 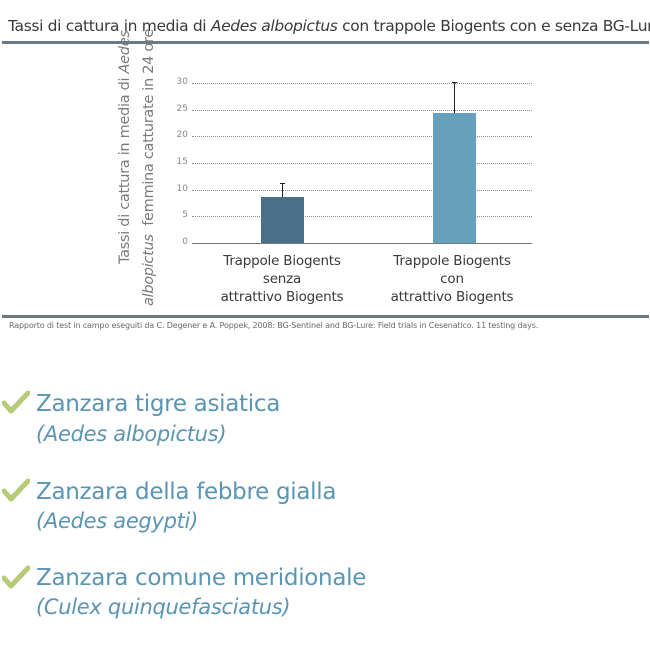 I want to click on species-scientific-name: (Culex quinquefasciatus), so click(x=163, y=607).